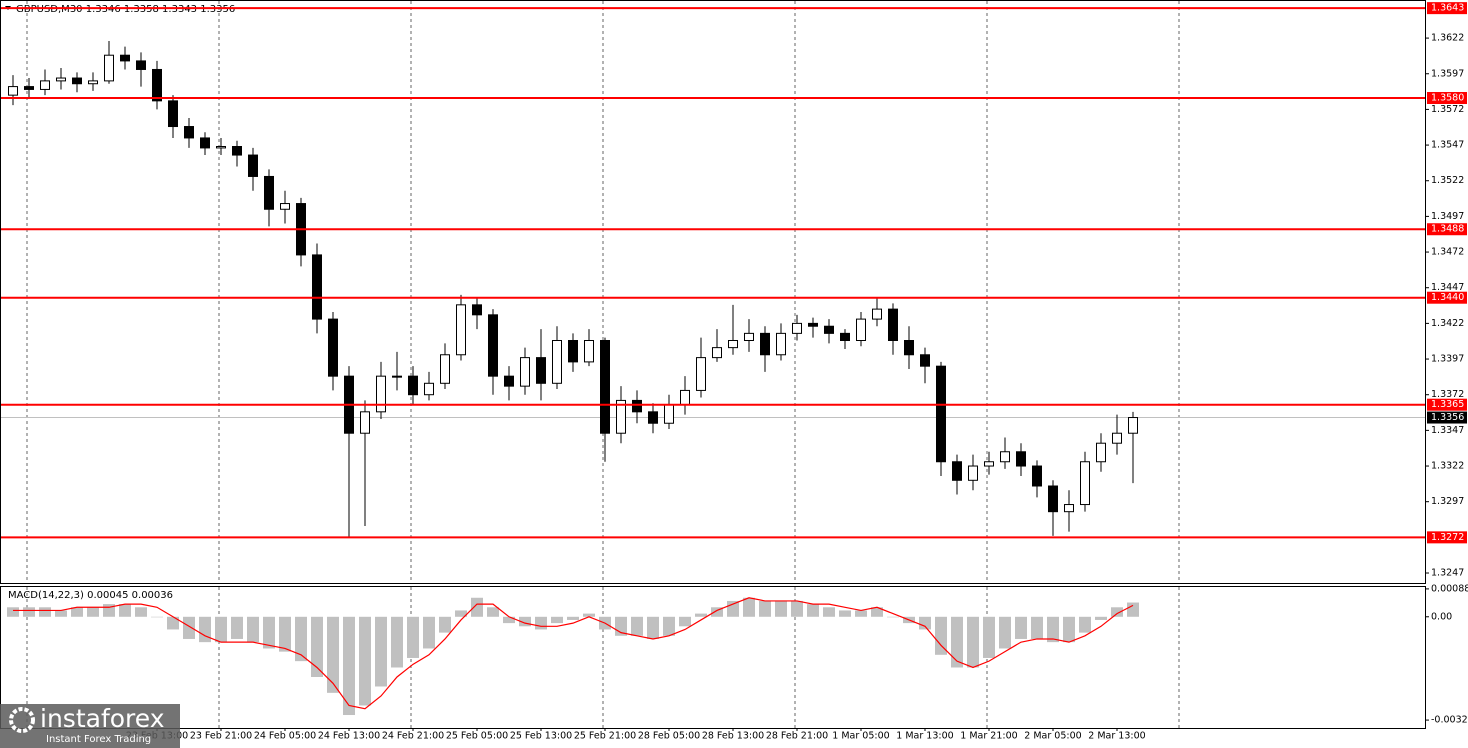  I want to click on y-tick-label: 1.3297, so click(1447, 501).